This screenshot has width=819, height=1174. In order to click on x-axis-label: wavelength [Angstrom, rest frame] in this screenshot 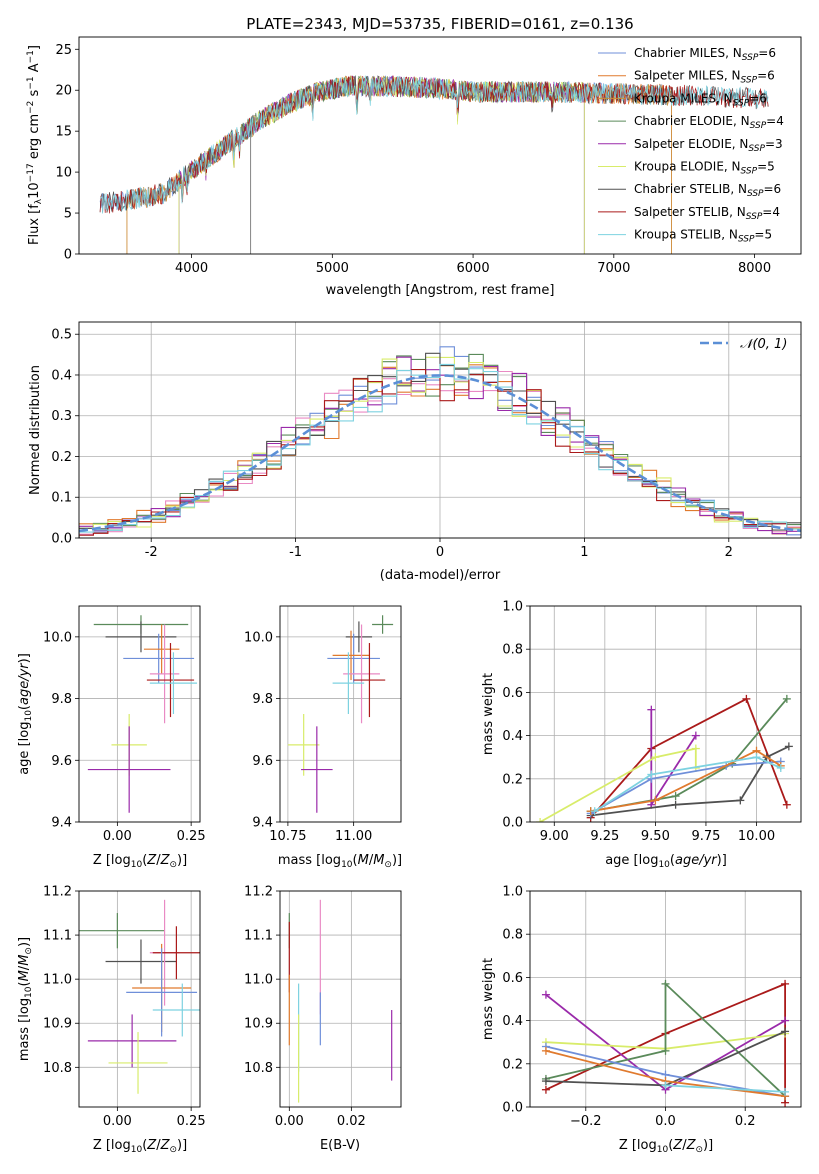, I will do `click(440, 290)`.